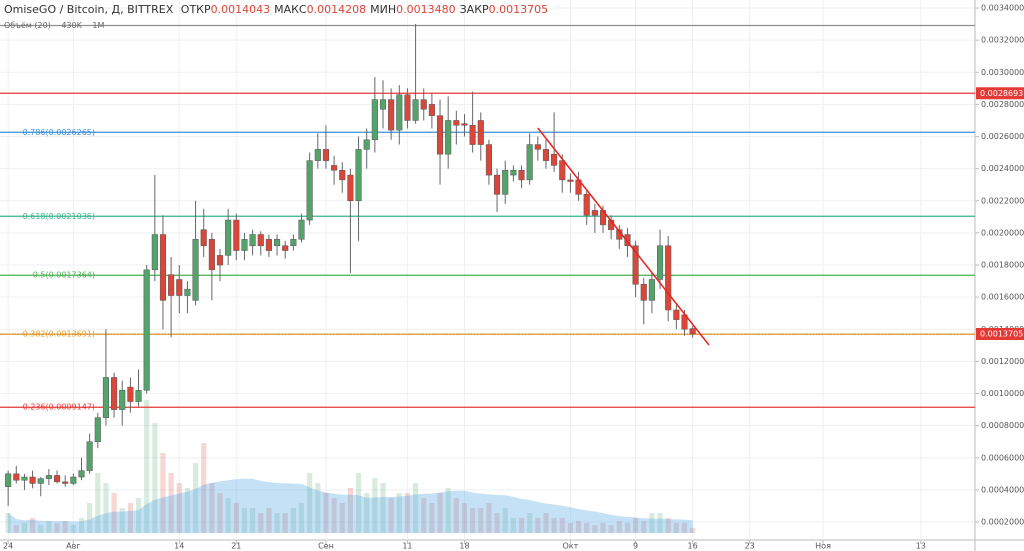 Image resolution: width=1024 pixels, height=551 pixels. Describe the element at coordinates (195, 9) in the screenshot. I see `header-label: ОТКР` at that location.